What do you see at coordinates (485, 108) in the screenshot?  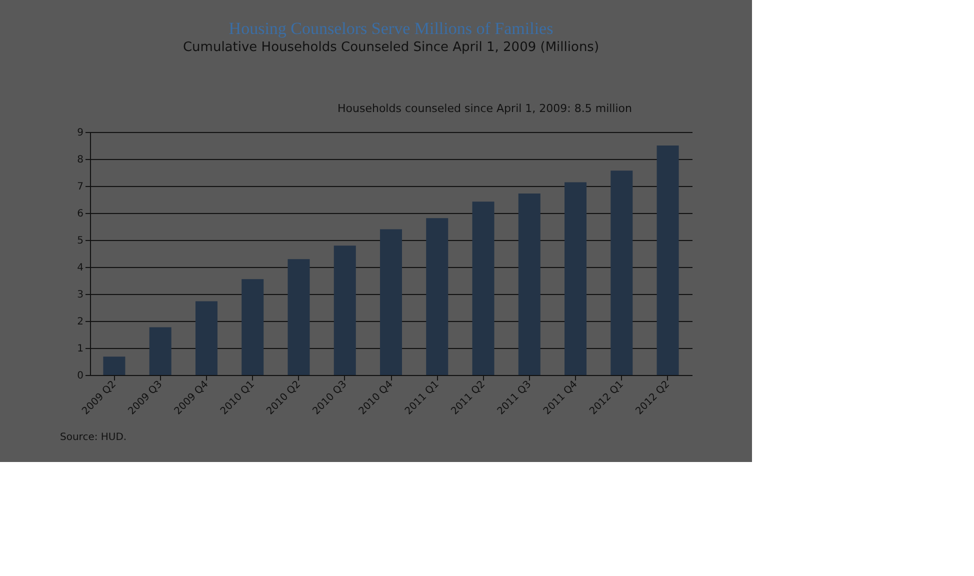 I see `text: Households counseled since April 1, 2009: 8.5 million` at bounding box center [485, 108].